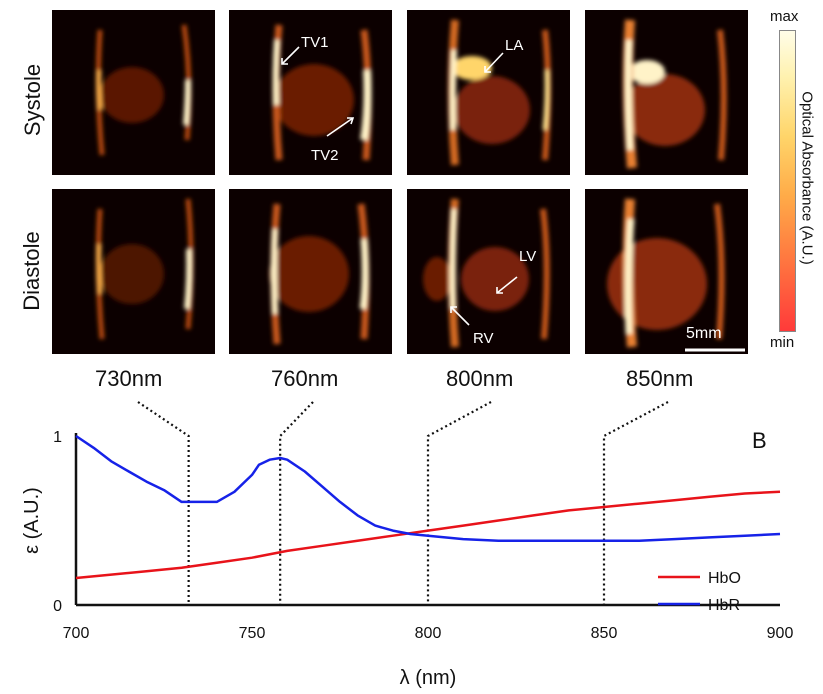  What do you see at coordinates (724, 578) in the screenshot?
I see `legend-label-HbO: HbO` at bounding box center [724, 578].